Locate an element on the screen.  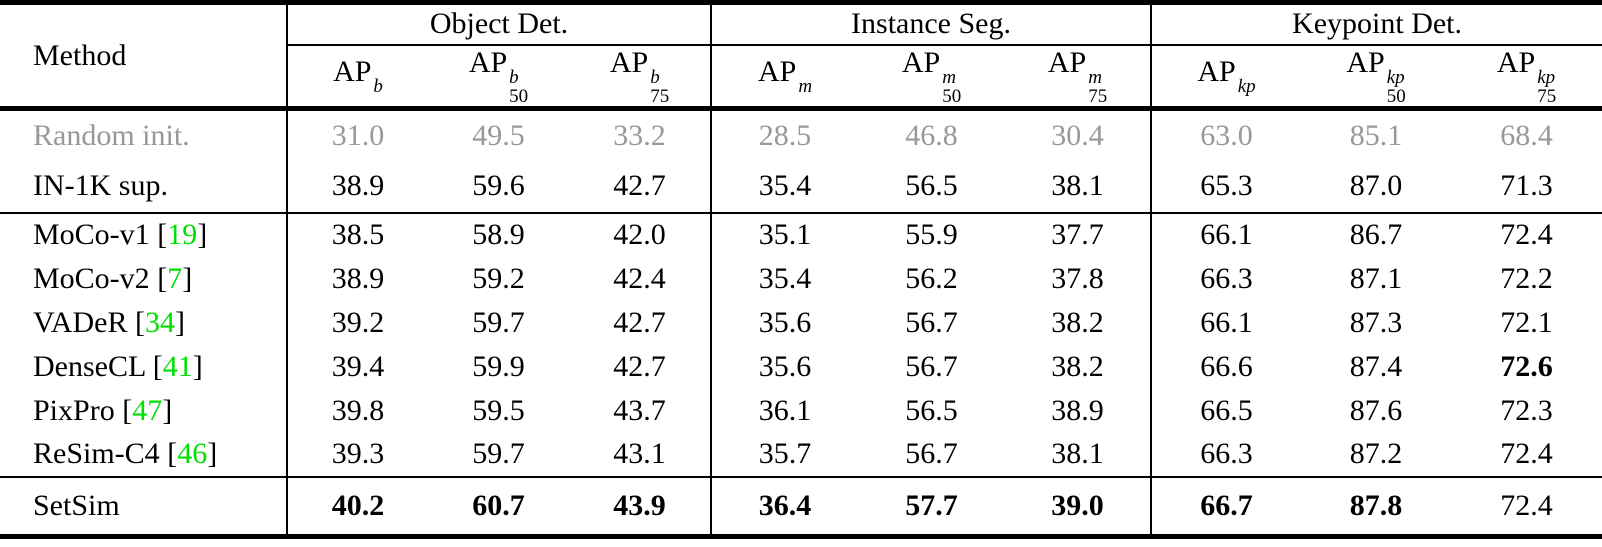
value-cell: 87.4 is located at coordinates (1376, 366).